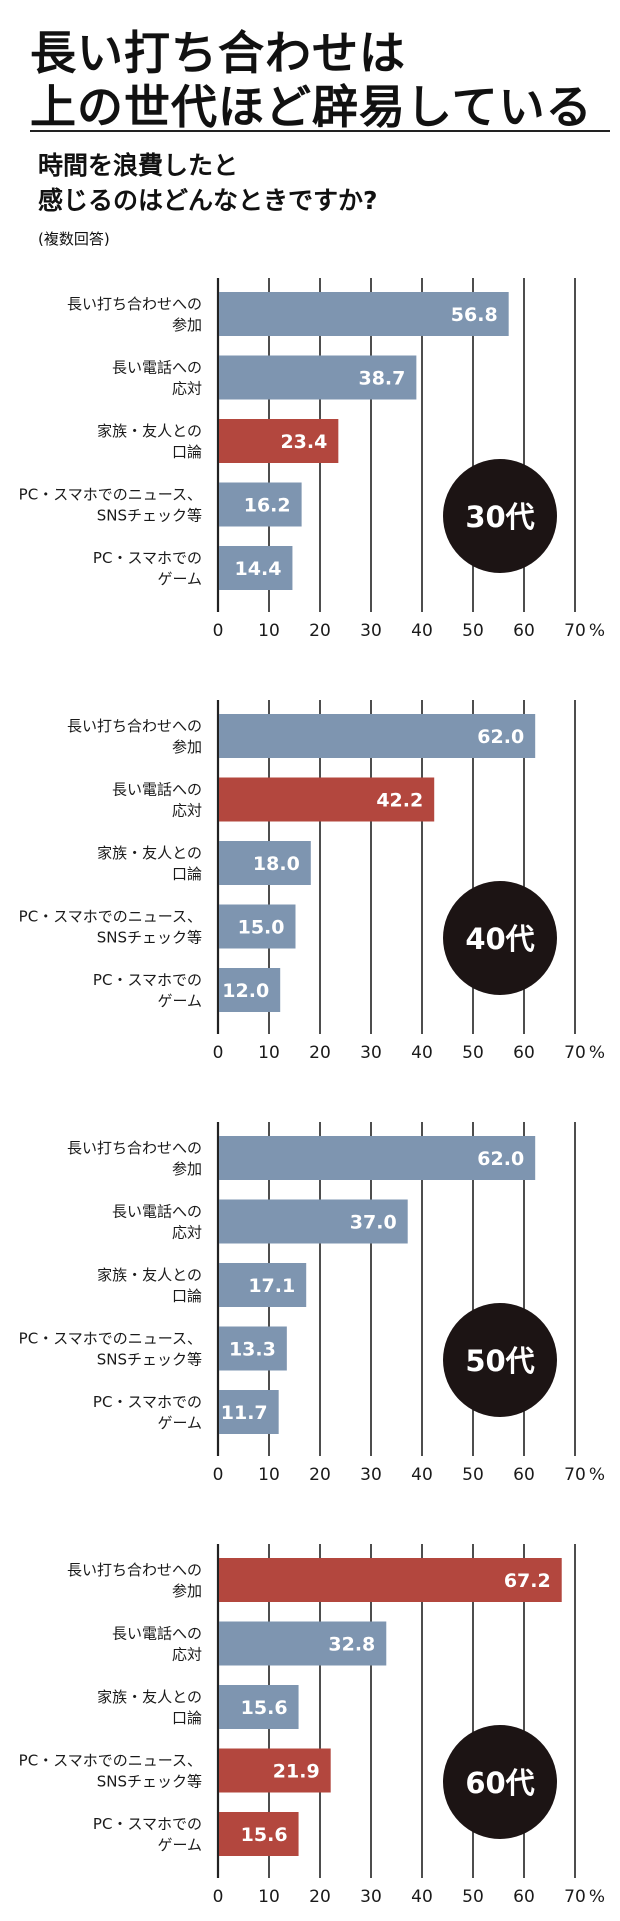 The width and height of the screenshot is (620, 1921). I want to click on bar-value-label-0: 67.2, so click(527, 1581).